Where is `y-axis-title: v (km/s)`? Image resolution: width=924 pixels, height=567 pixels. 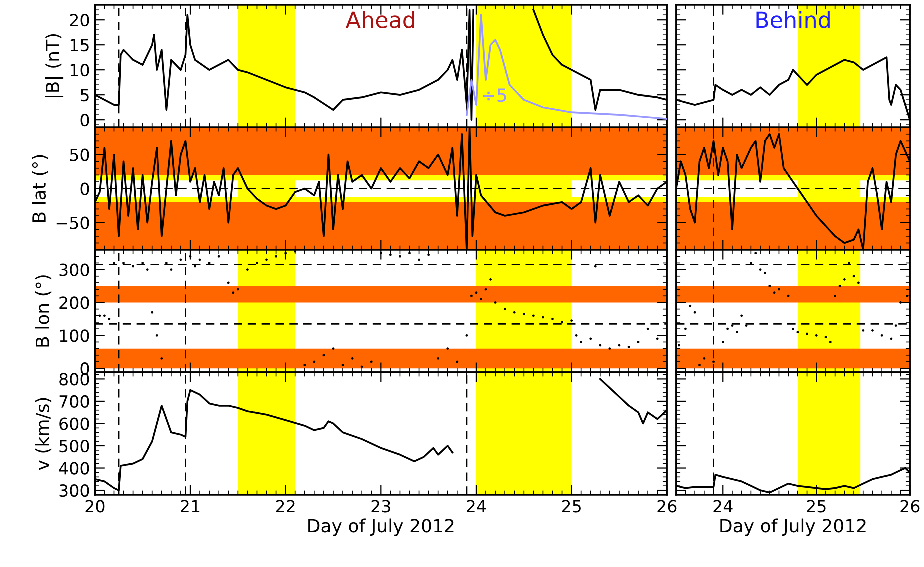 y-axis-title: v (km/s) is located at coordinates (43, 434).